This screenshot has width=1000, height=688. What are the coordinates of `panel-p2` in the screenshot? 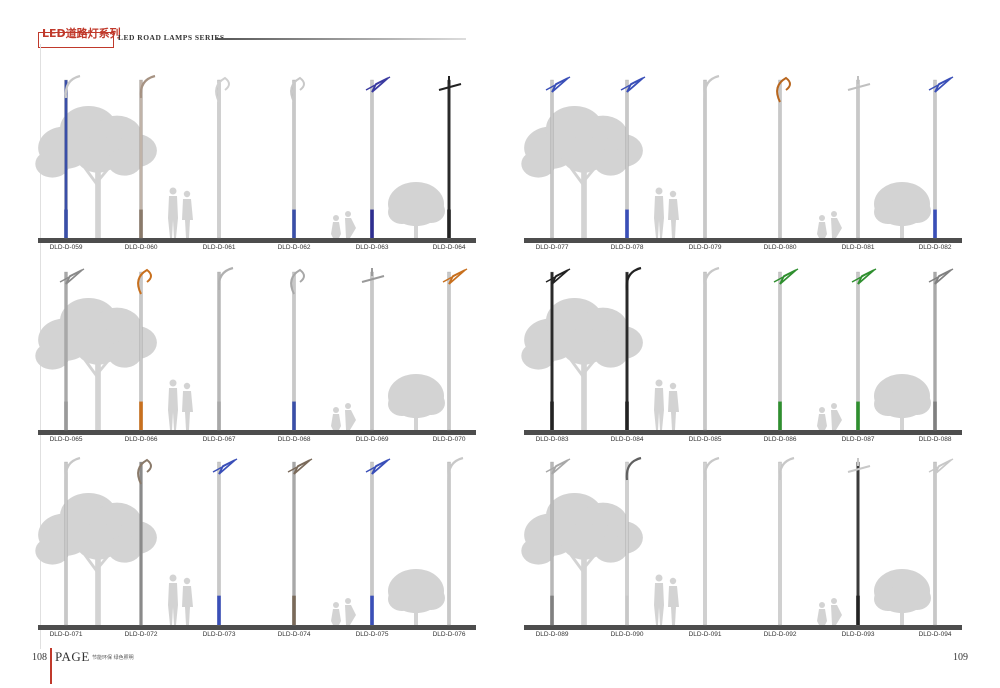 It's located at (741, 158).